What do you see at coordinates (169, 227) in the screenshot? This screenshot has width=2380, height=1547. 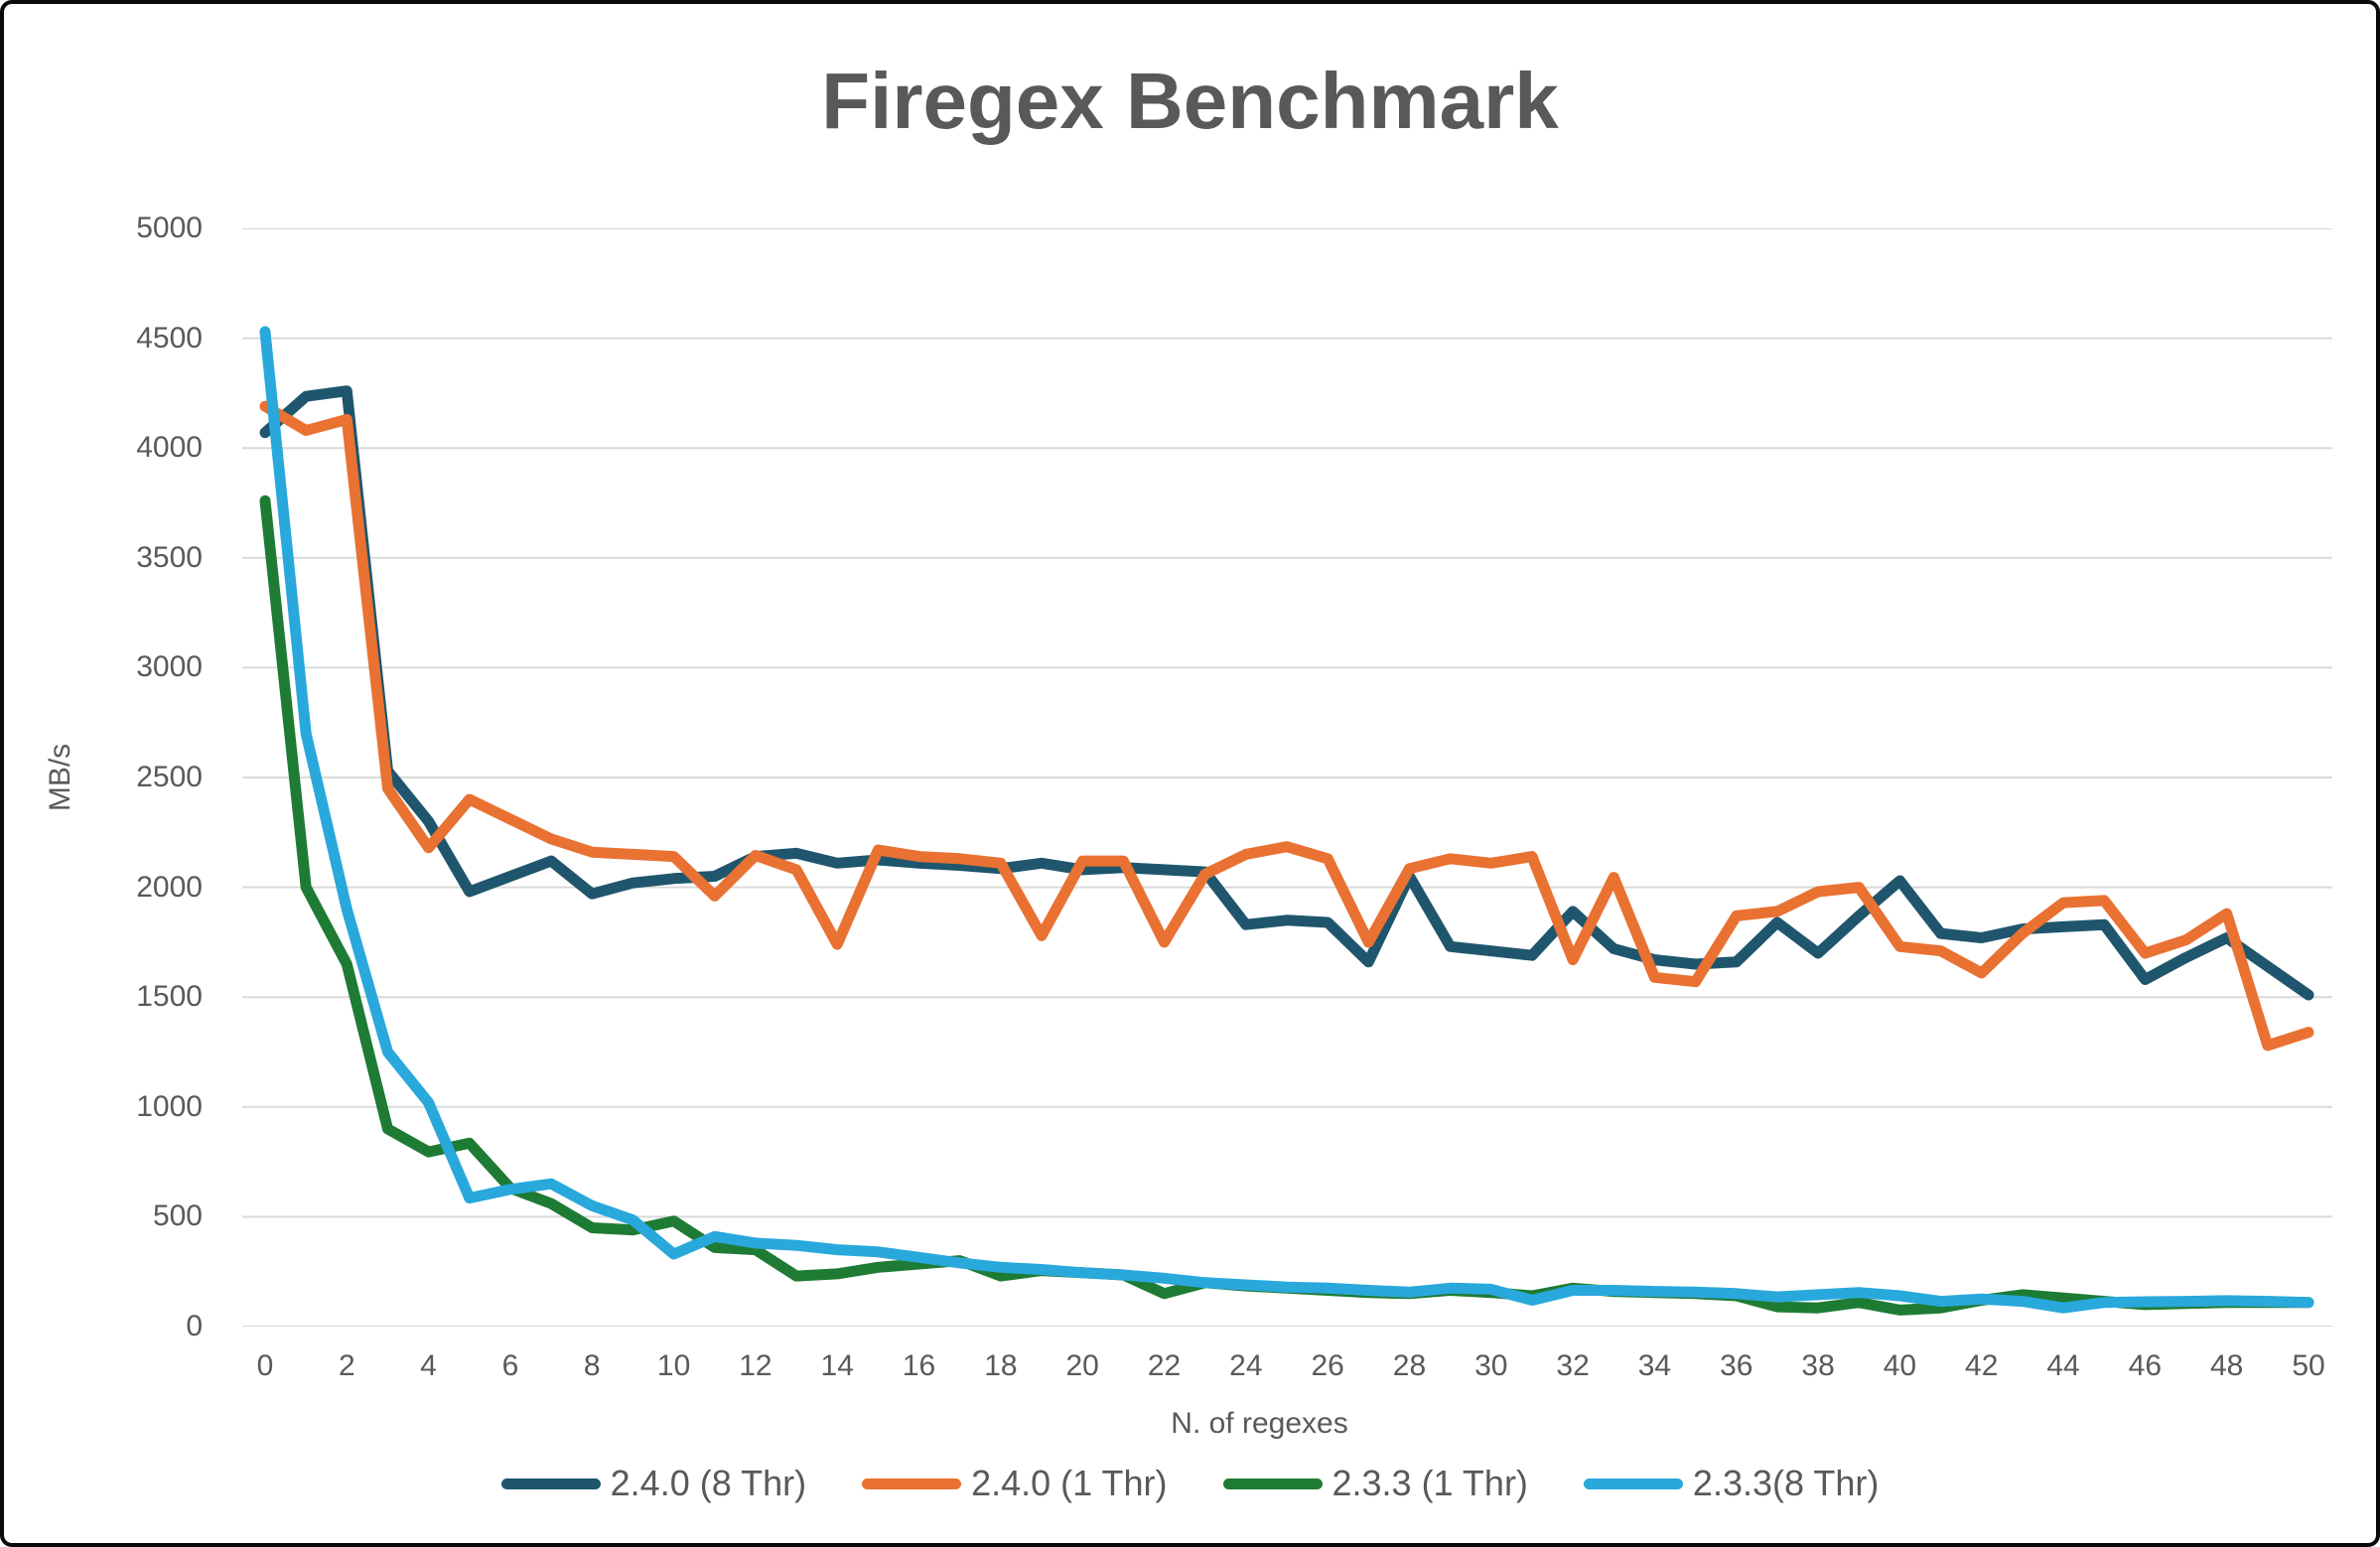 I see `y-tick-label-5000: 5000` at bounding box center [169, 227].